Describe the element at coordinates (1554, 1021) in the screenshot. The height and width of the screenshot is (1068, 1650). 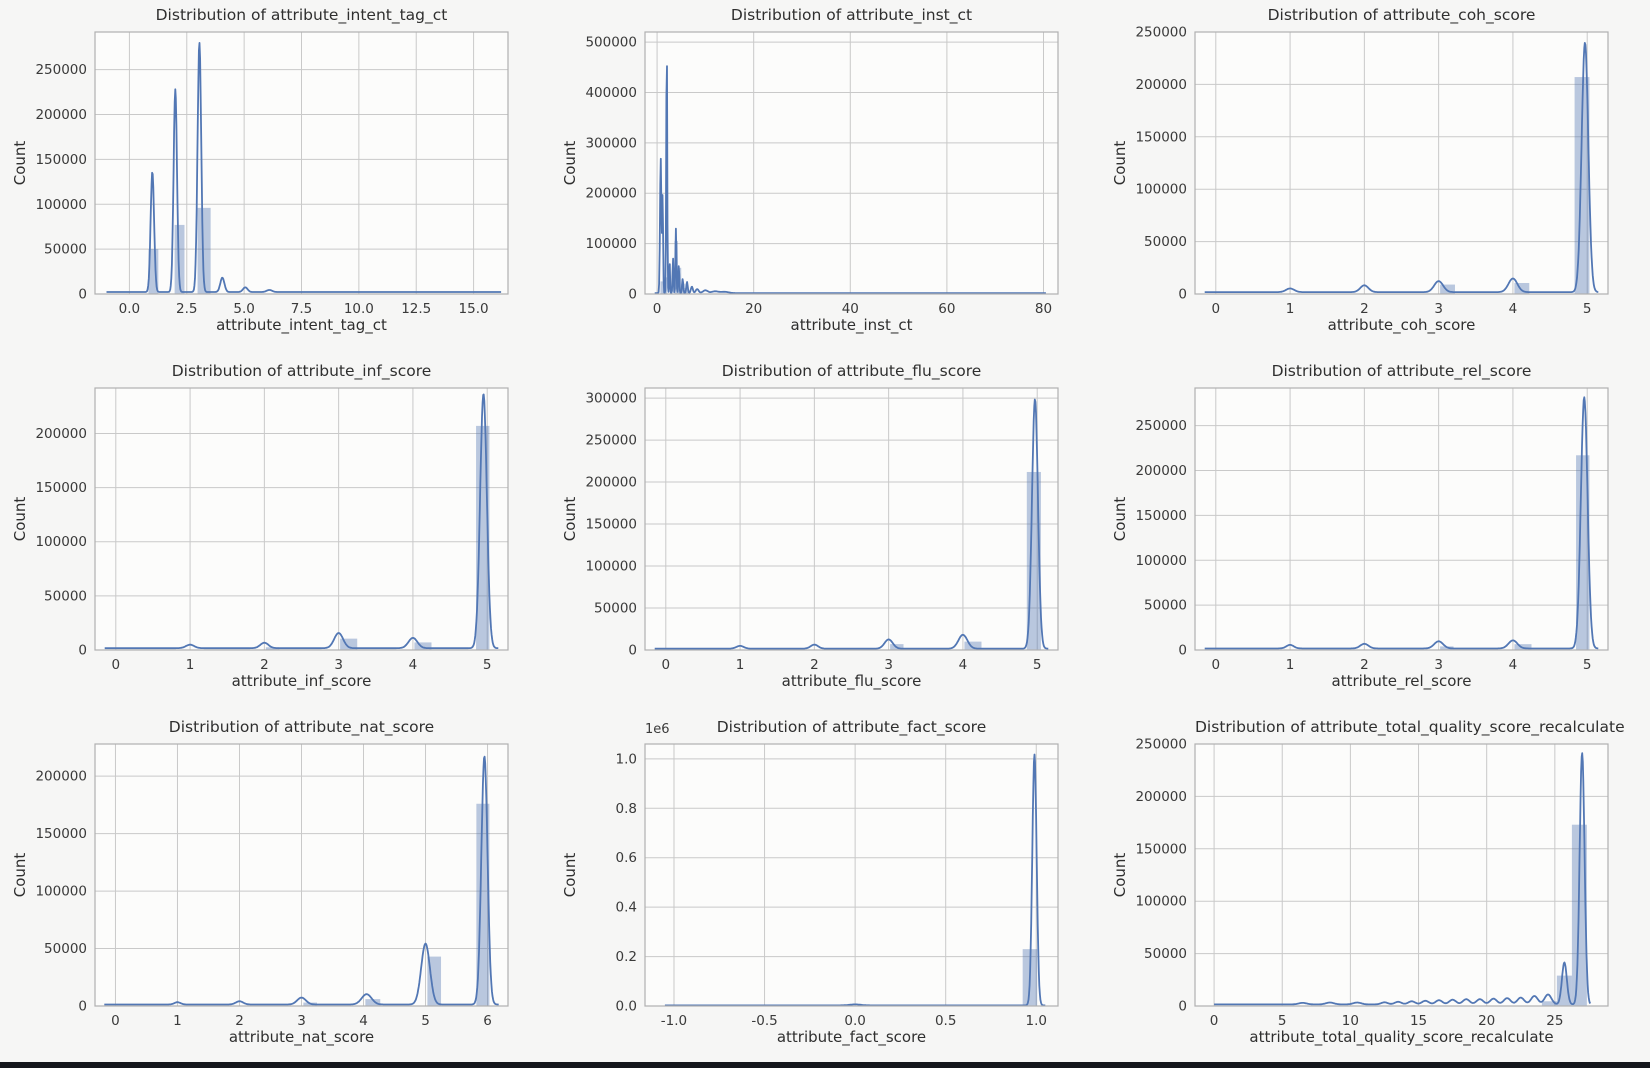
I see `x-tick-label: 25` at that location.